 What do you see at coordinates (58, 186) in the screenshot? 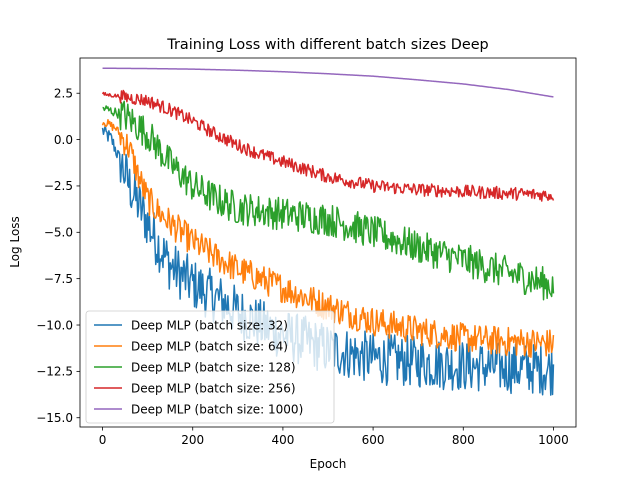
I see `y-tick-label: −2.5` at bounding box center [58, 186].